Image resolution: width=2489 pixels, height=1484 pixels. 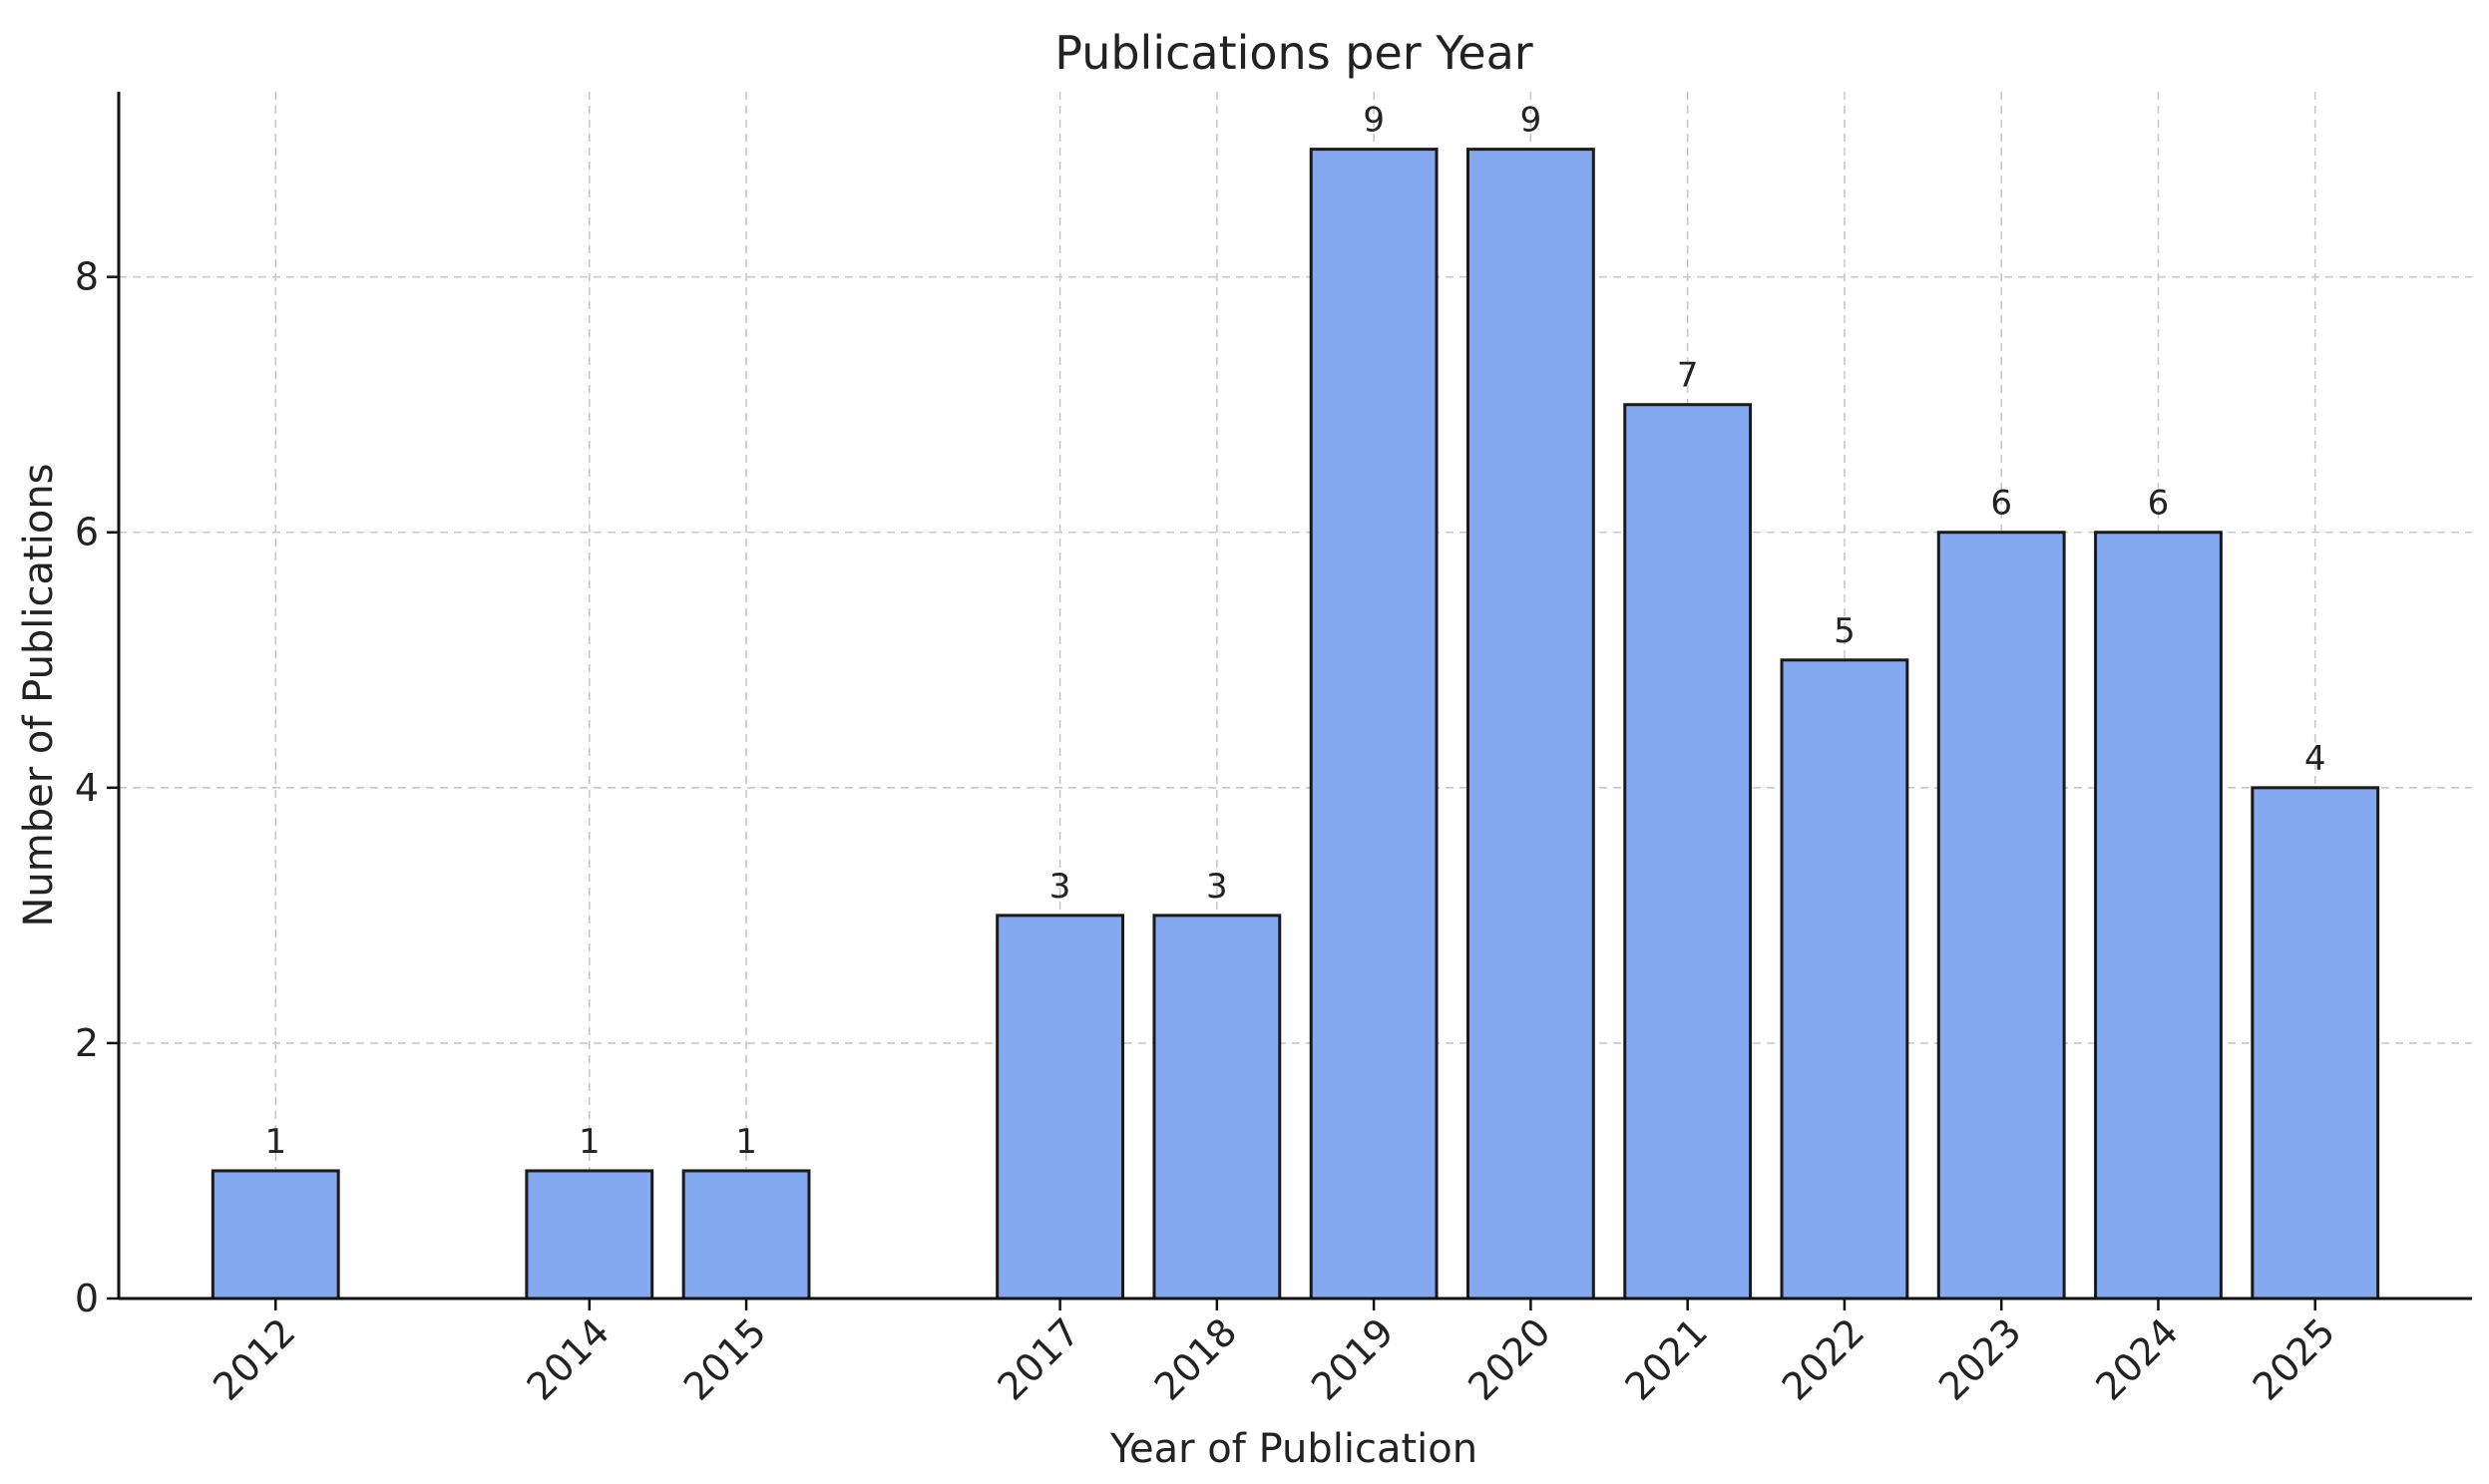 What do you see at coordinates (725, 1359) in the screenshot?
I see `x-tick-label: 2015` at bounding box center [725, 1359].